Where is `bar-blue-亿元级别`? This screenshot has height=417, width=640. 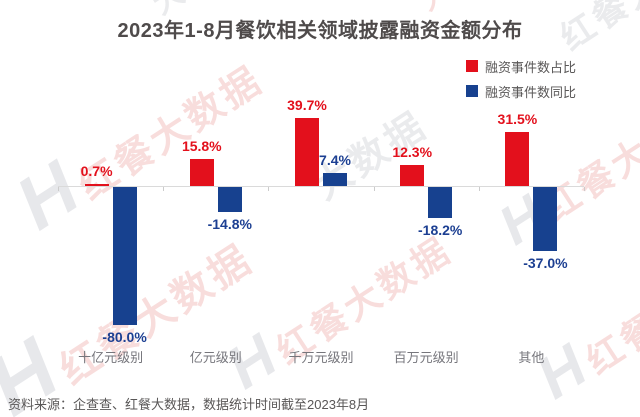
bar-blue-亿元级别 is located at coordinates (229, 199).